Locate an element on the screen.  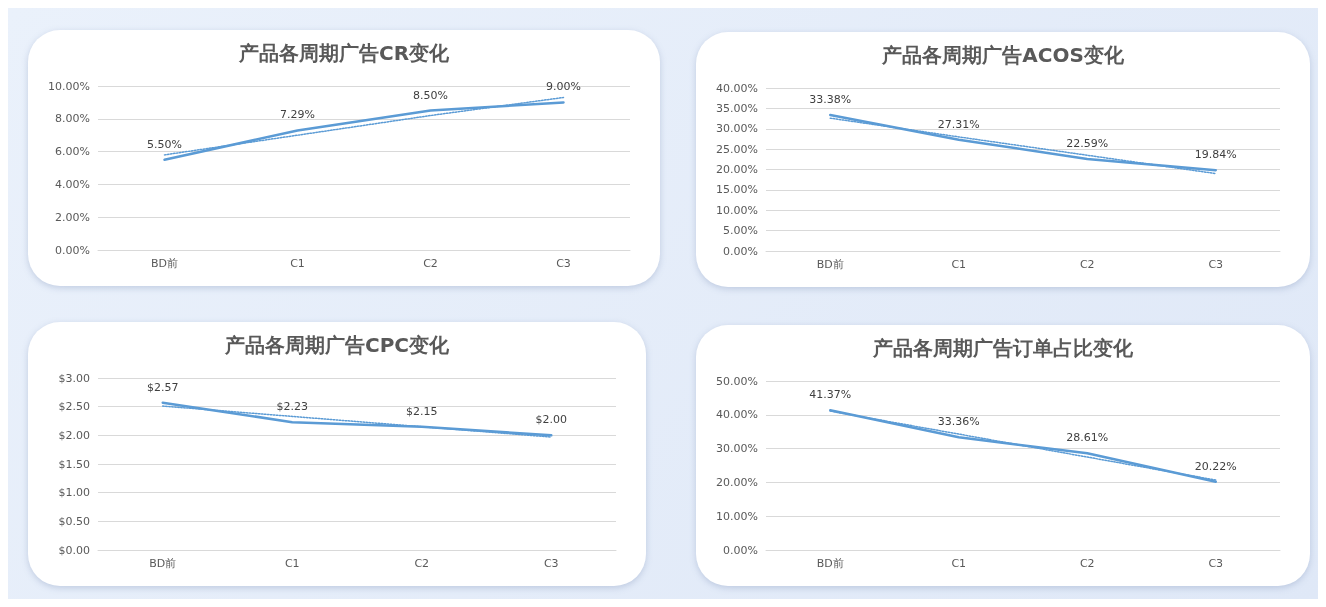
data-label: 33.38% is located at coordinates (830, 99).